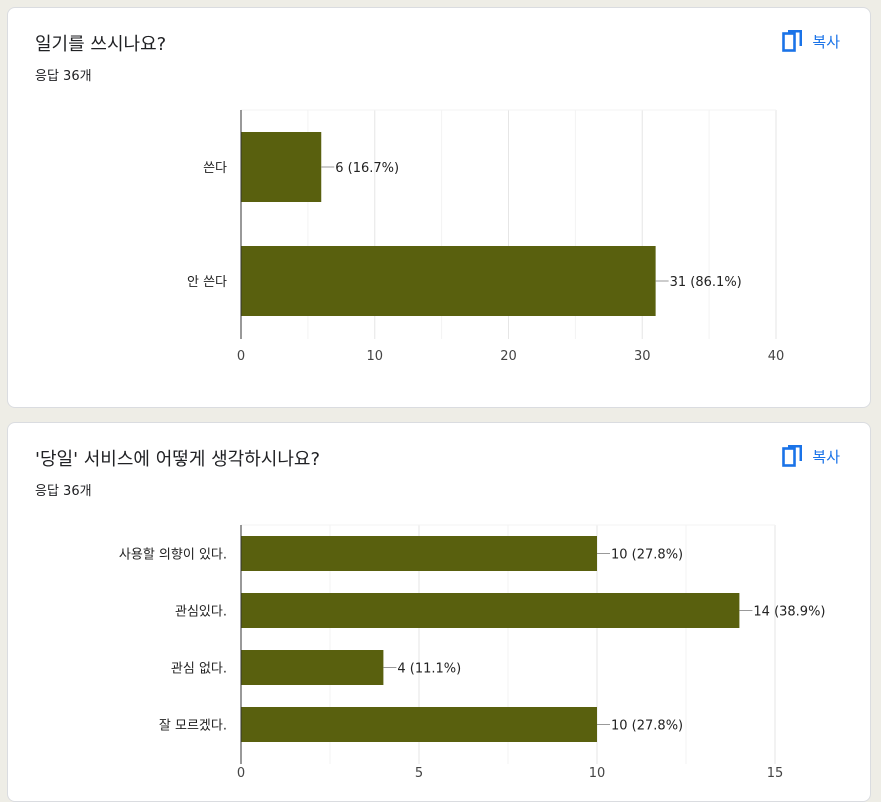 This screenshot has height=802, width=881. What do you see at coordinates (419, 773) in the screenshot?
I see `x-tick-label: 5` at bounding box center [419, 773].